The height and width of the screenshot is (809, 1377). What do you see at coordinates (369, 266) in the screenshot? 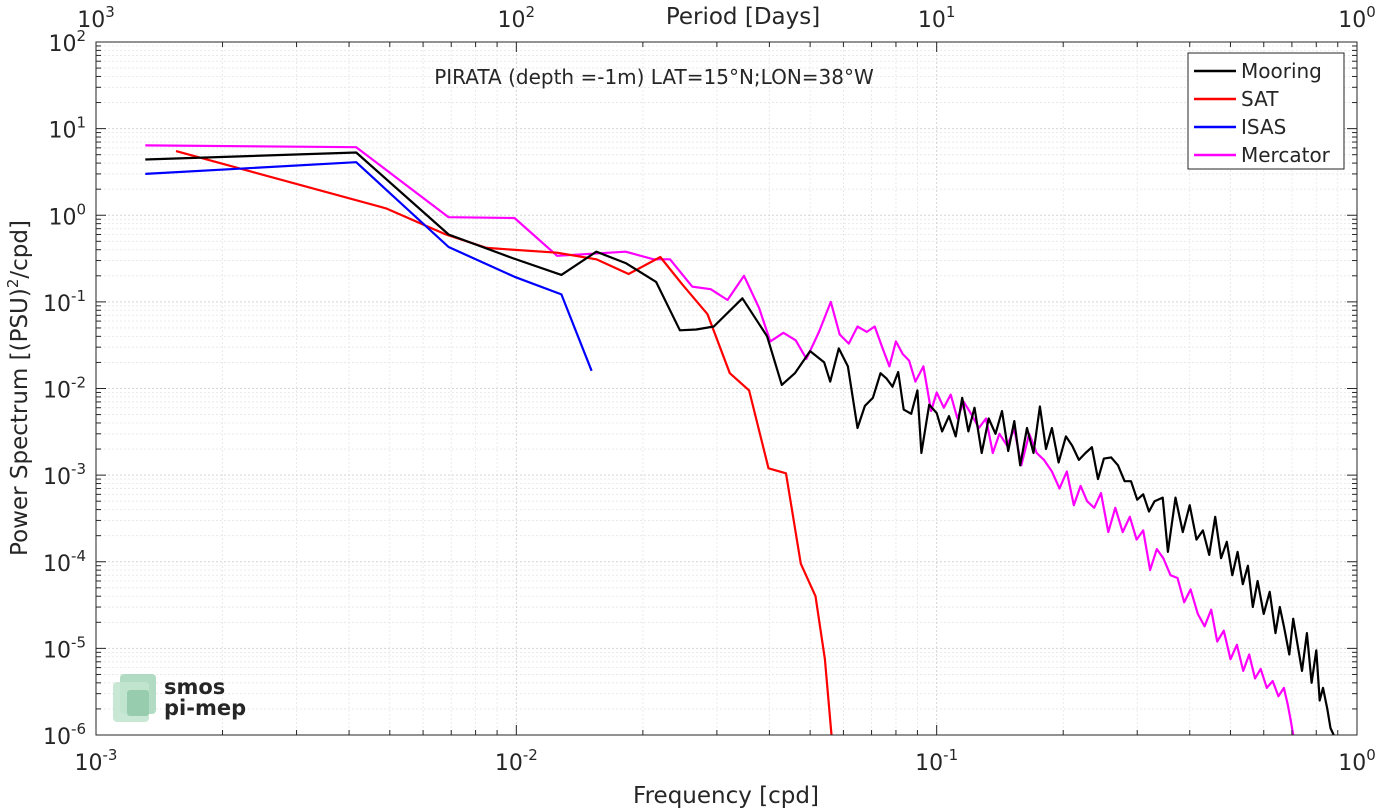
I see `series-line-isas` at bounding box center [369, 266].